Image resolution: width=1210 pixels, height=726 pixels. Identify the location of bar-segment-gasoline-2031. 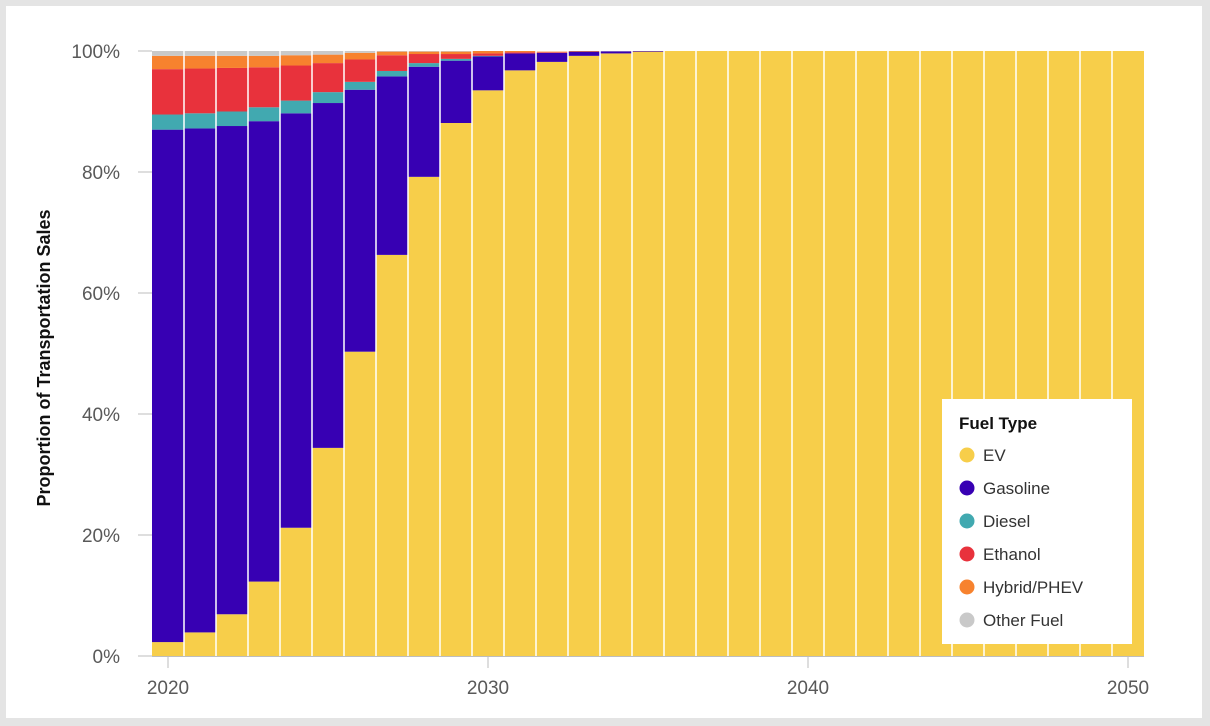
(520, 62).